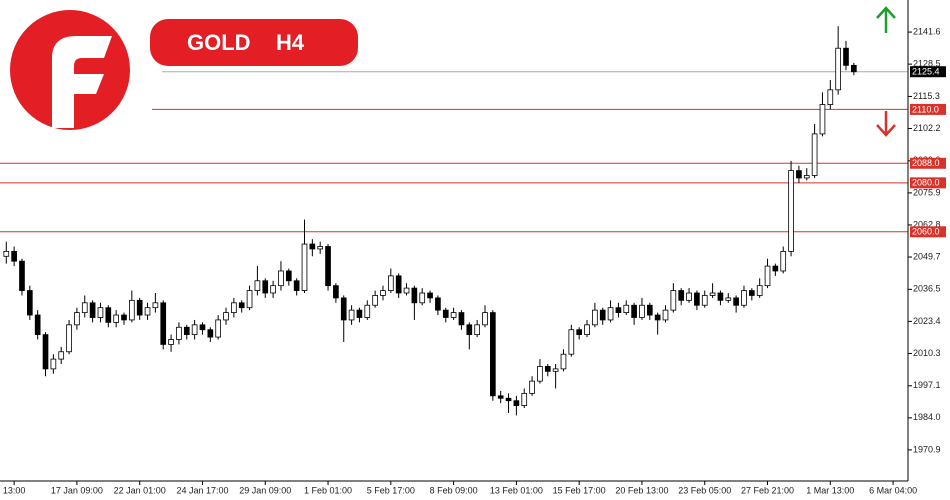  What do you see at coordinates (927, 256) in the screenshot?
I see `y-tick-label: 2049.7` at bounding box center [927, 256].